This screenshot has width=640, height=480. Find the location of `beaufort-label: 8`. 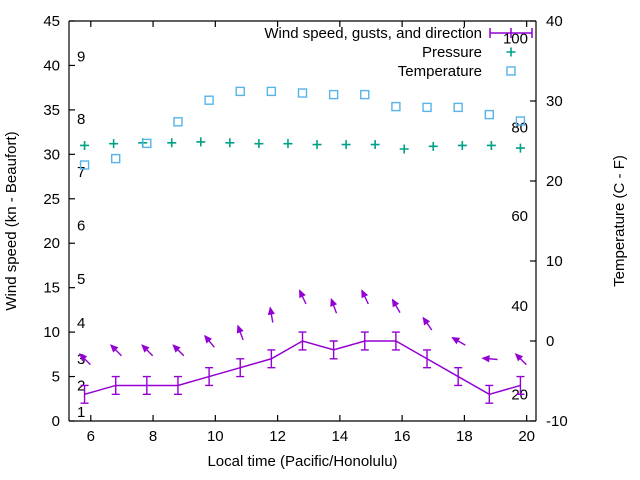

beaufort-label: 8 is located at coordinates (81, 119).